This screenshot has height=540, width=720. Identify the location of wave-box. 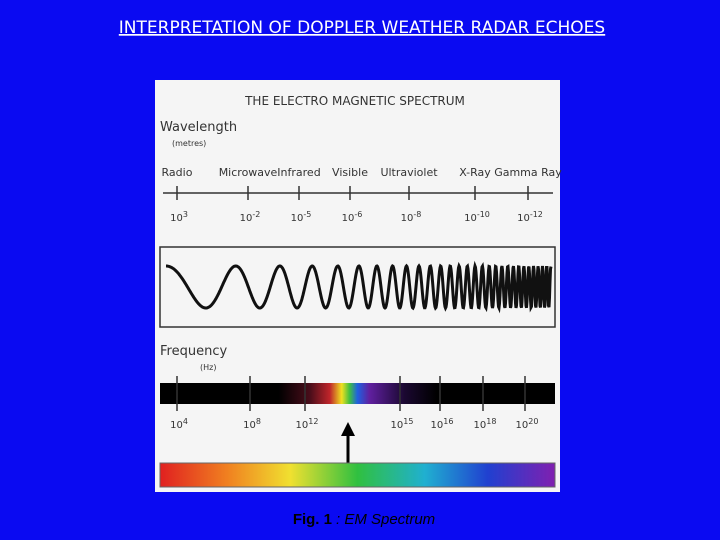
(357, 287).